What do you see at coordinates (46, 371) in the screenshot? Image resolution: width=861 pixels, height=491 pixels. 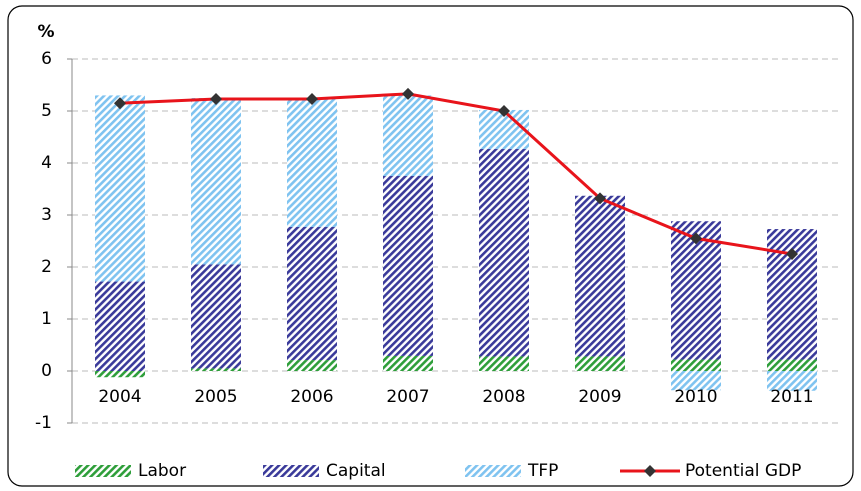 I see `y-tick-label: 0` at bounding box center [46, 371].